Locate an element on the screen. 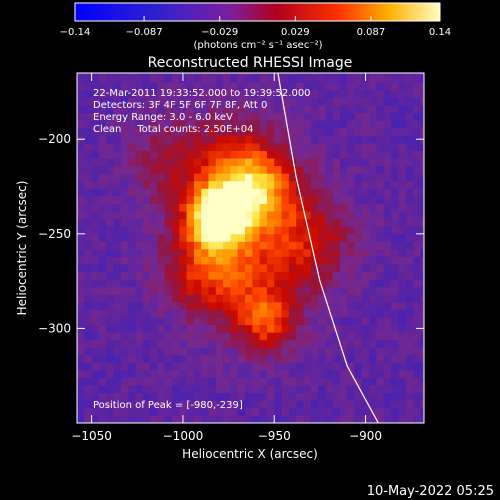 The height and width of the screenshot is (500, 500). x-tick-label: −1050 is located at coordinates (91, 436).